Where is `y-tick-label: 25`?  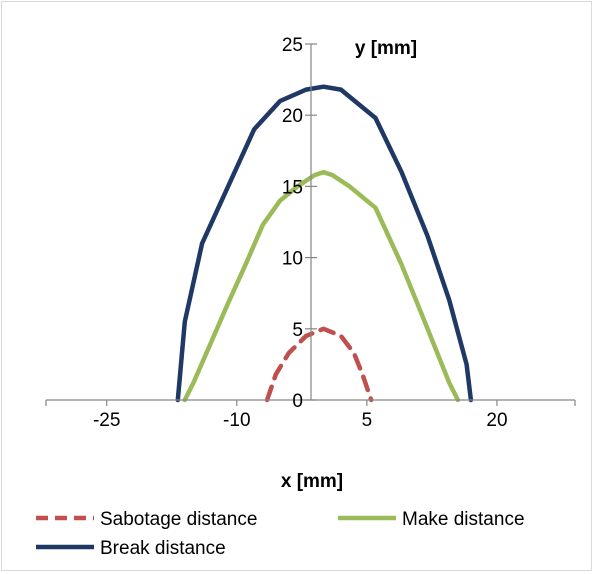
y-tick-label: 25 is located at coordinates (292, 45).